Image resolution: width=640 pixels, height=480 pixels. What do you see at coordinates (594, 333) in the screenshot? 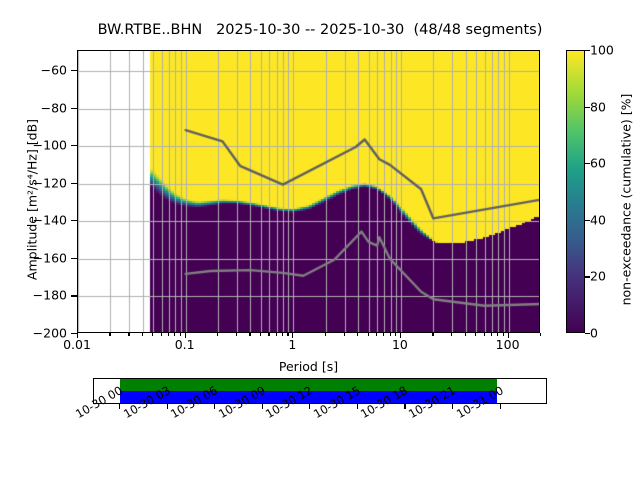
I see `colorbar-tick-label: 0` at bounding box center [594, 333].